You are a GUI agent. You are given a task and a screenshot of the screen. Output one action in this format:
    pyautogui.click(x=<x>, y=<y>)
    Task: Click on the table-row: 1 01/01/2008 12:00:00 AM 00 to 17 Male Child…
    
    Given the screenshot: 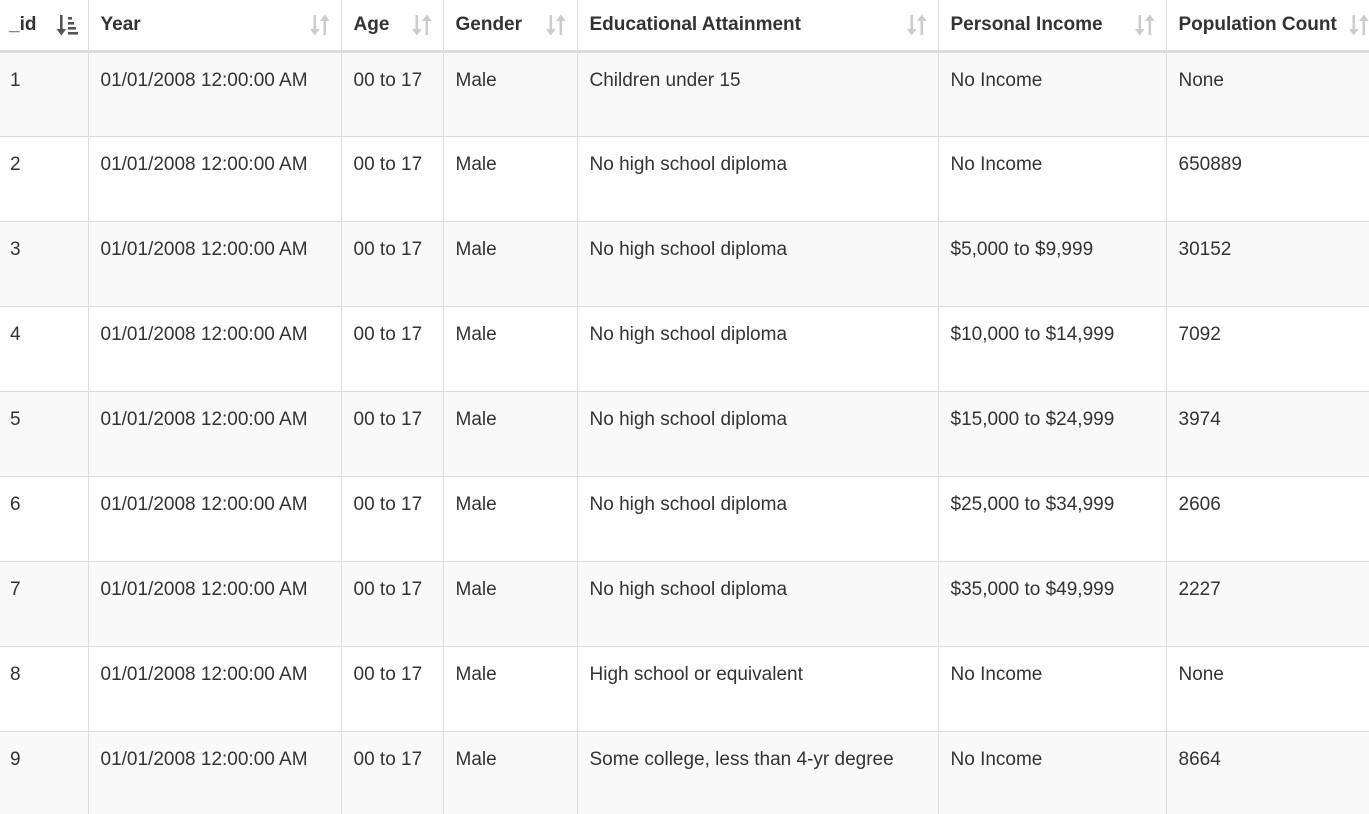 What is the action you would take?
    pyautogui.click(x=684, y=94)
    